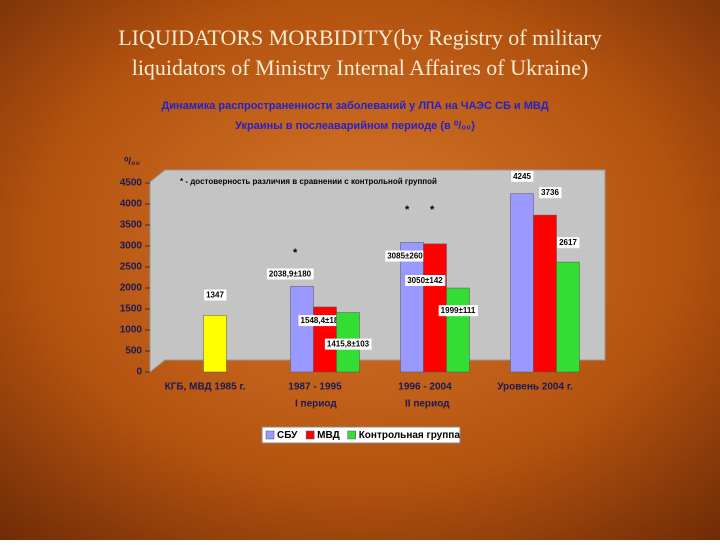 The width and height of the screenshot is (720, 545). What do you see at coordinates (131, 330) in the screenshot?
I see `y-tick-label: 1000` at bounding box center [131, 330].